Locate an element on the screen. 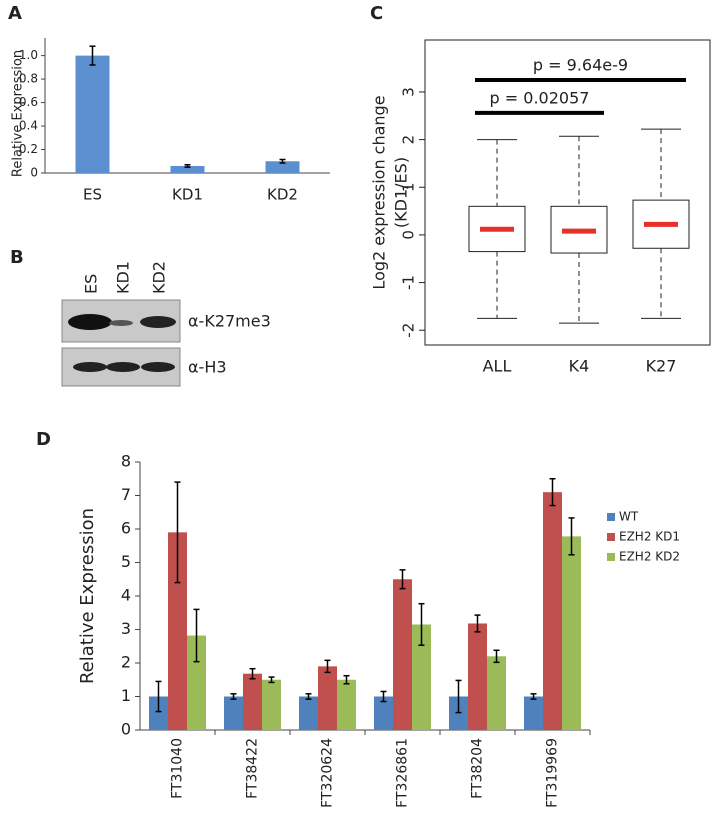 This screenshot has width=716, height=826. y-tick-label: 0.2 is located at coordinates (28, 149).